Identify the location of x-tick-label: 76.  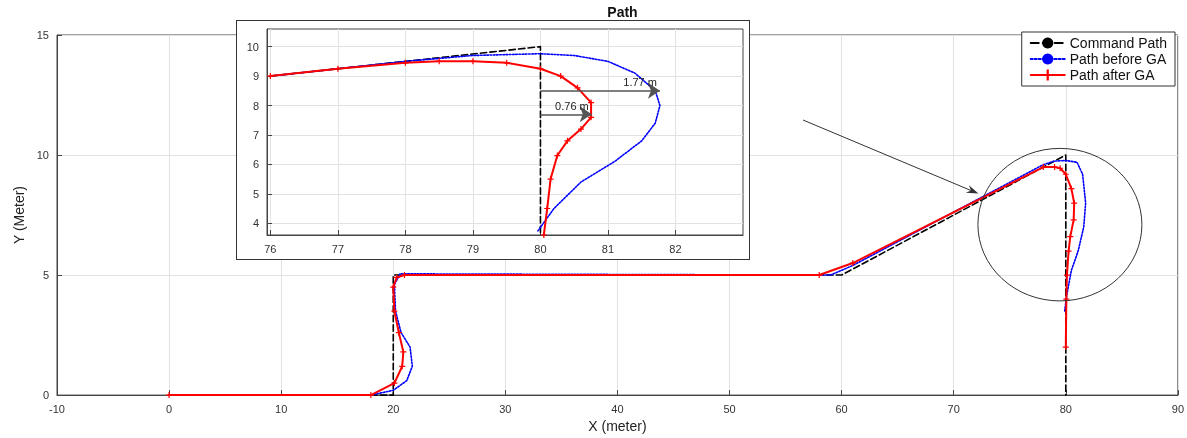
(270, 248).